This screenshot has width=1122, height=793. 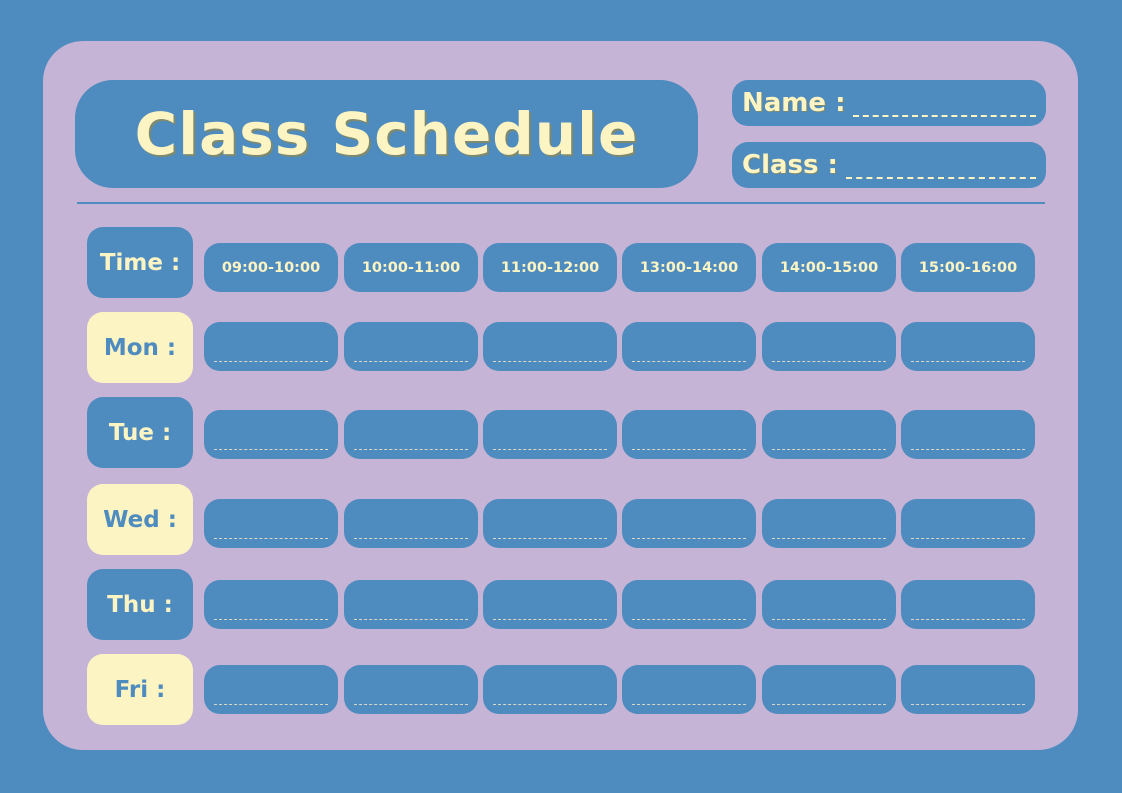 What do you see at coordinates (271, 267) in the screenshot?
I see `time-slot: 09:00-10:00` at bounding box center [271, 267].